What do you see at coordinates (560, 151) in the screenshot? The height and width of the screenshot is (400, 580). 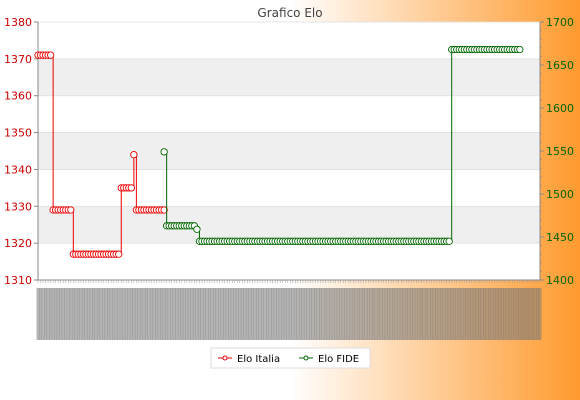 I see `right-tick-label: 1550` at bounding box center [560, 151].